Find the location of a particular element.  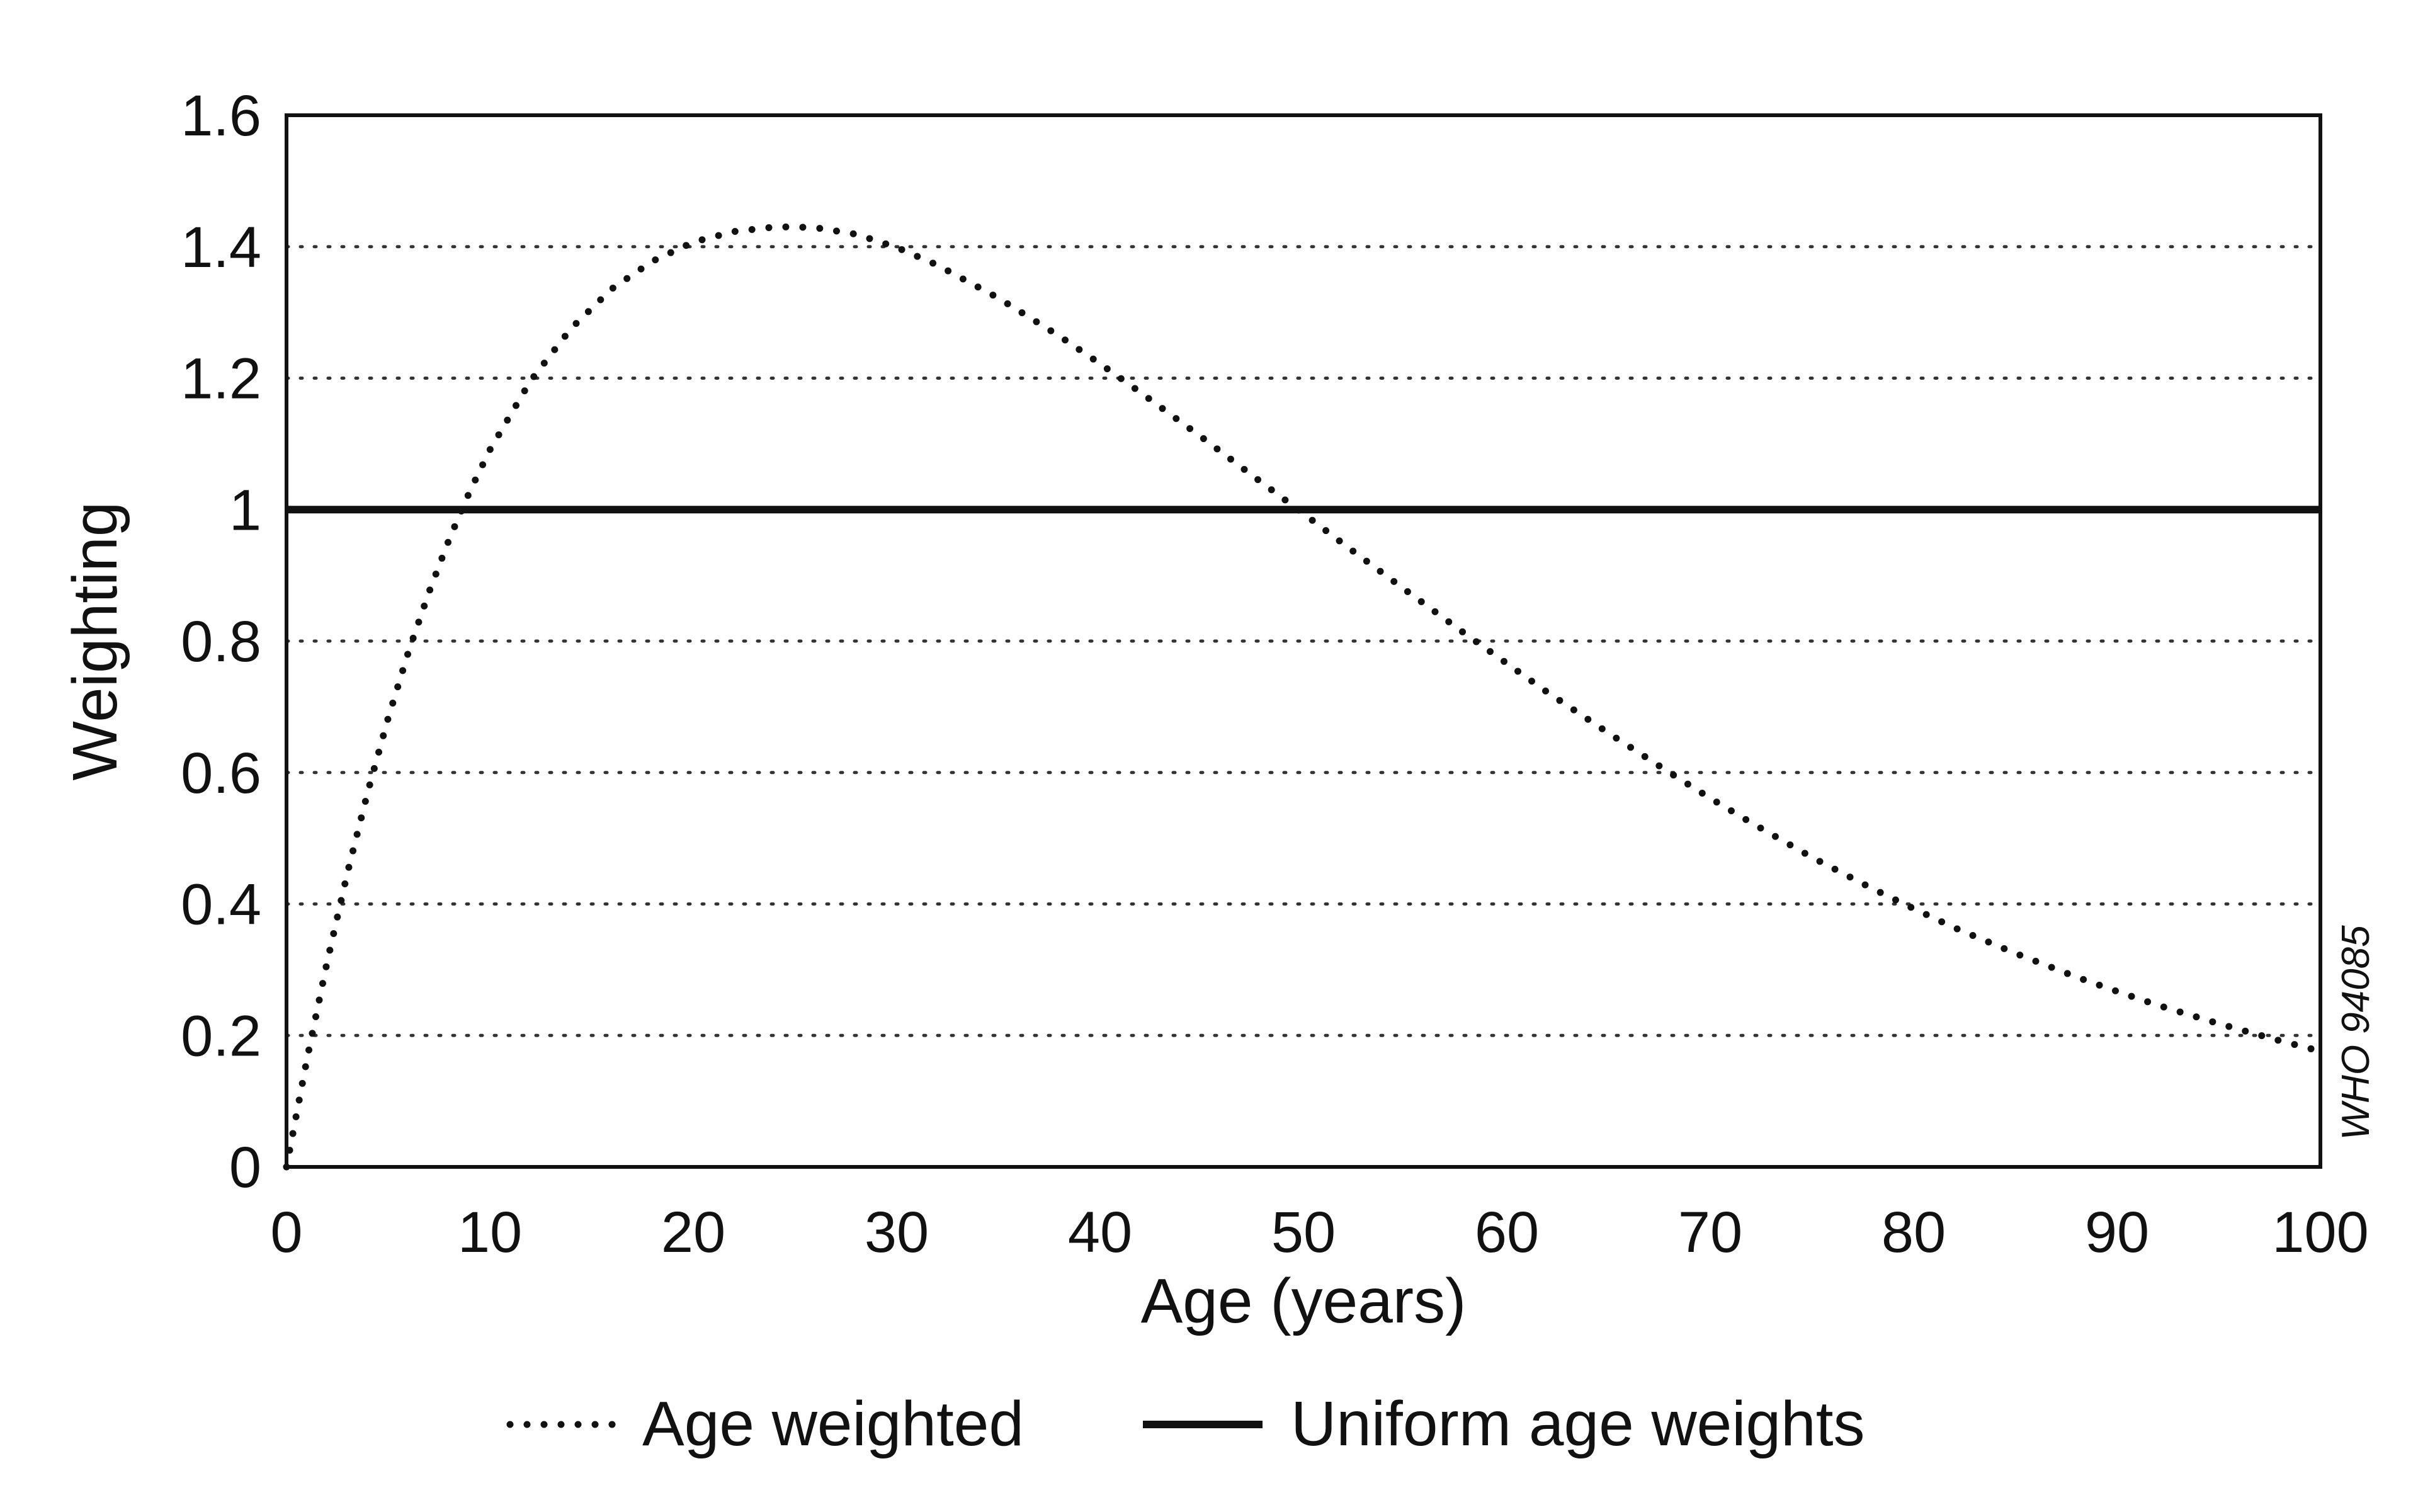

y-tick-label: 0.2 is located at coordinates (221, 1036).